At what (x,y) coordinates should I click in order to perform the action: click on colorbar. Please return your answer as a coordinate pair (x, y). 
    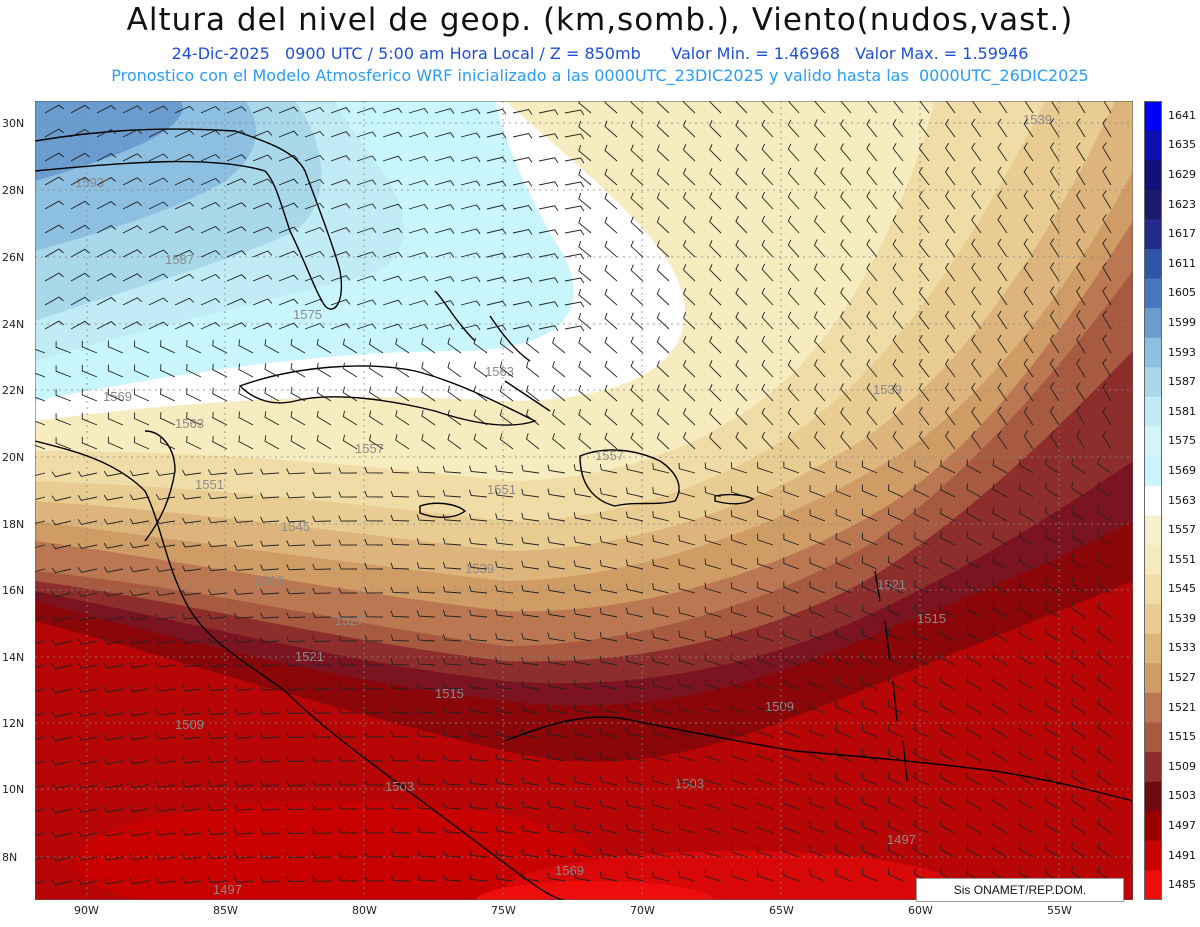
    Looking at the image, I should click on (1153, 500).